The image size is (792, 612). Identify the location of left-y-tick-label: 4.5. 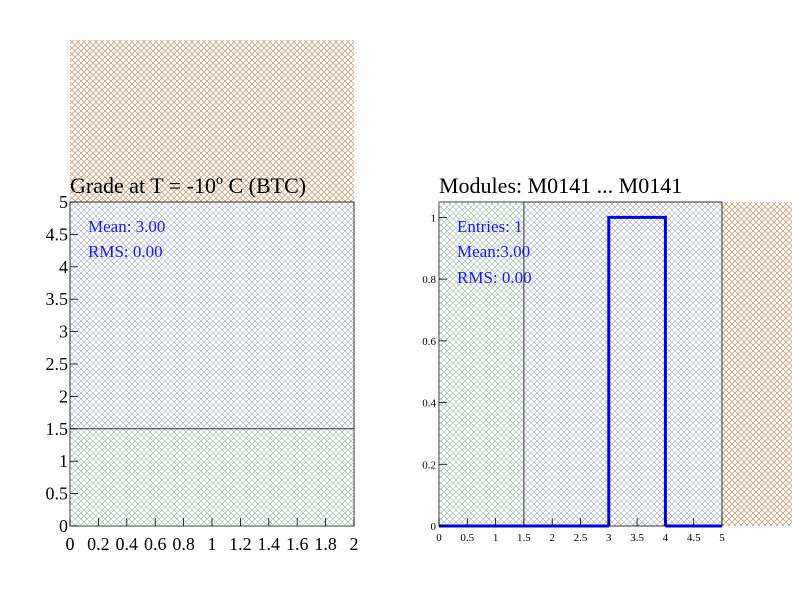
(57, 234).